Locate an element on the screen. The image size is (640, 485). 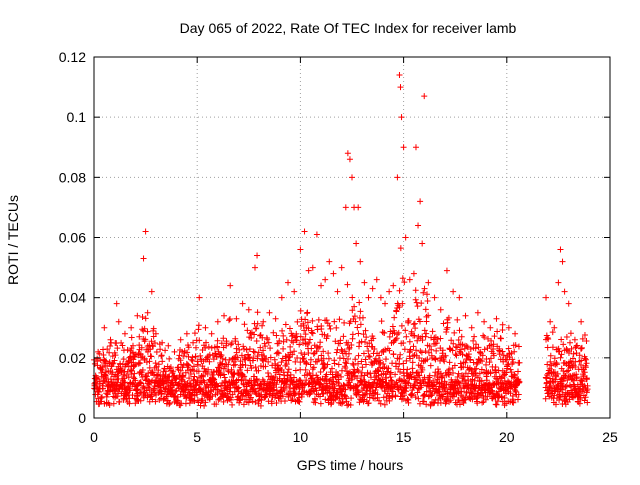
y-tick-label: 0 is located at coordinates (82, 418).